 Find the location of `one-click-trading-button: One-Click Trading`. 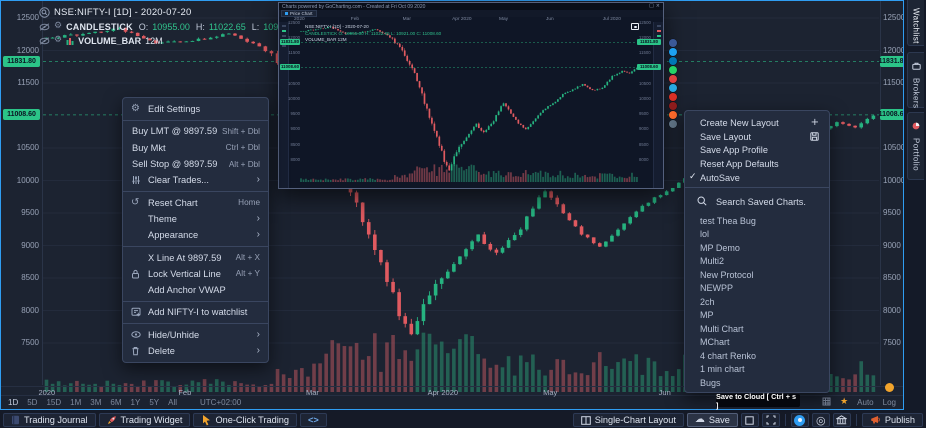

one-click-trading-button: One-Click Trading is located at coordinates (245, 420).